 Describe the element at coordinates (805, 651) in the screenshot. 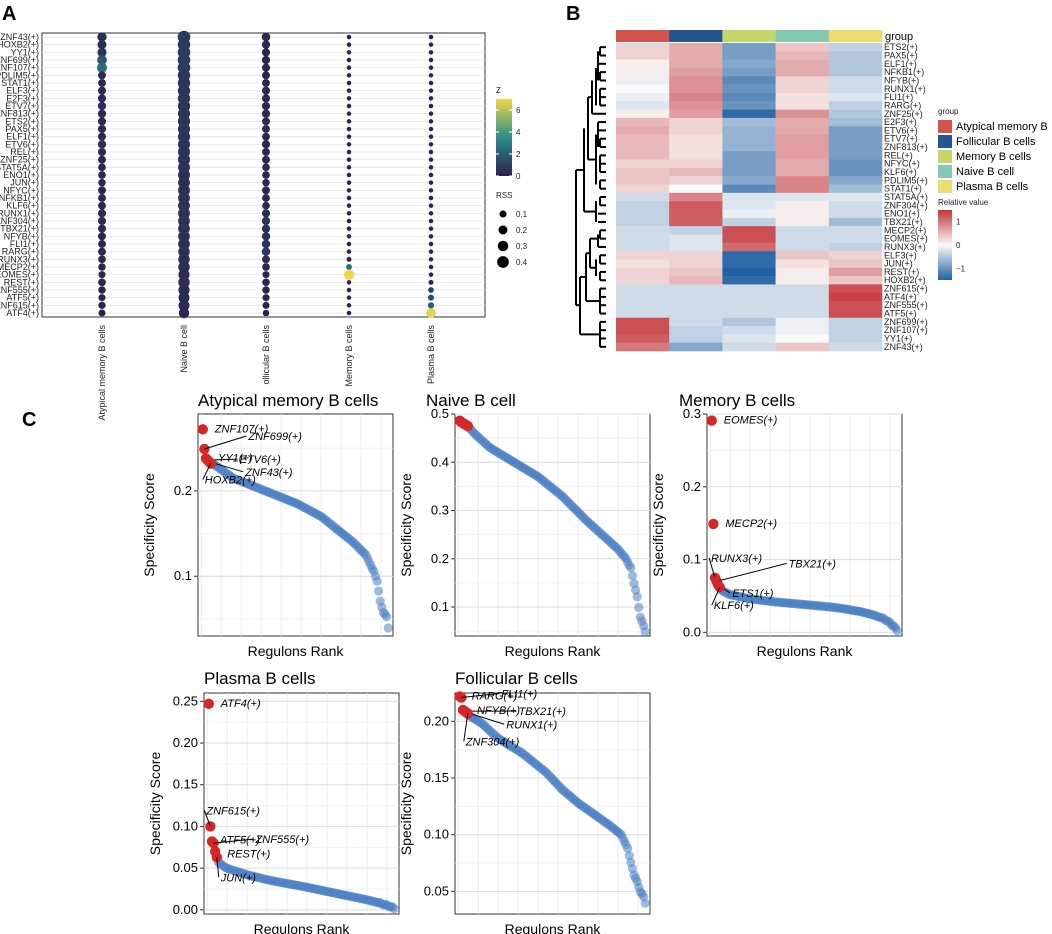

I see `x-axis-label: Regulons Rank` at that location.